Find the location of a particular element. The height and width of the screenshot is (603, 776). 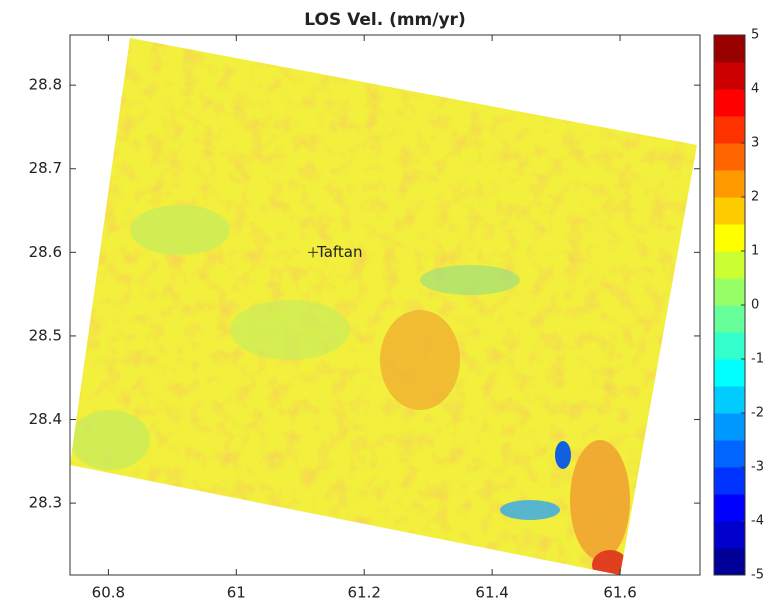

colorbar-tick-label: 5 is located at coordinates (755, 35).